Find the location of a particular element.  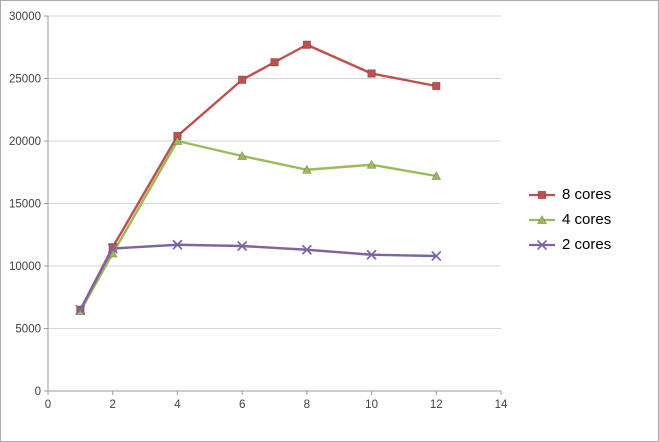

x-axis-tick-label: 14 is located at coordinates (501, 405).